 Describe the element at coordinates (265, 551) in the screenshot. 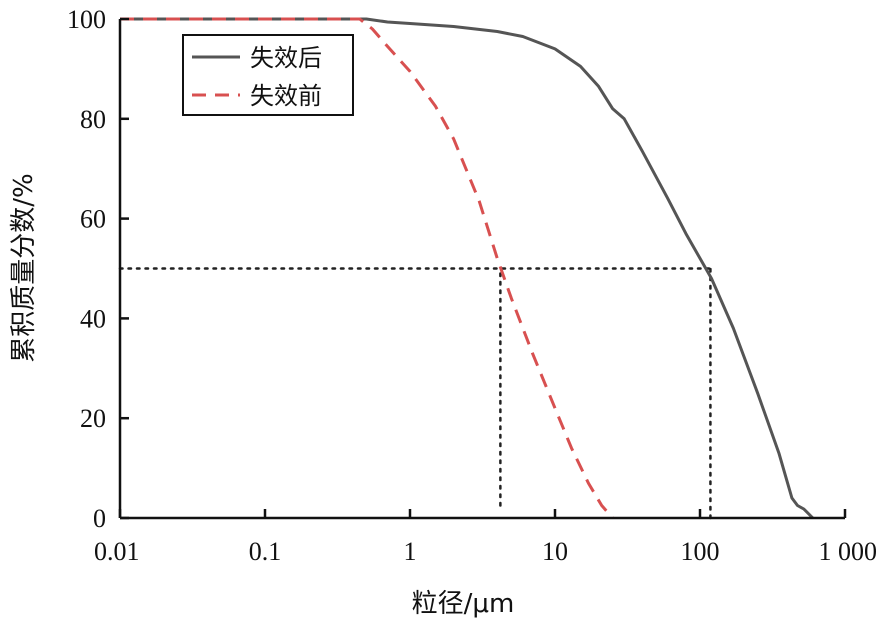

I see `x-tick-label-1: 0.1` at that location.